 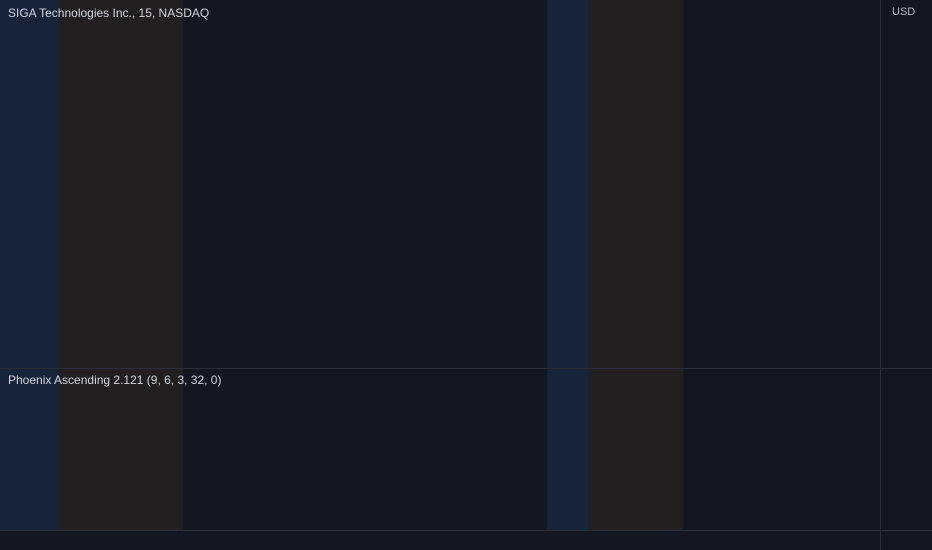 I want to click on indicator-title: Phoenix Ascending 2.121 (9, 6, 3, 32, 0), so click(x=114, y=380).